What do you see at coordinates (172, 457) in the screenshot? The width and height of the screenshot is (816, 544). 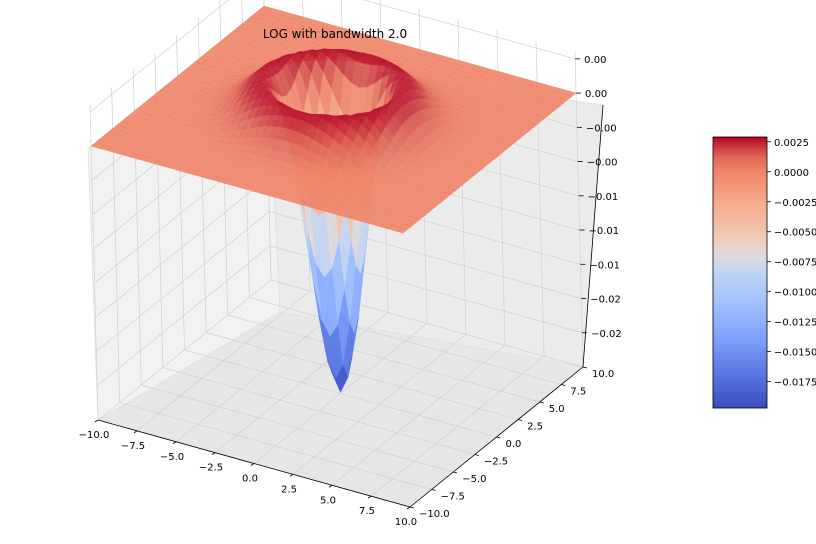 I see `x-tick-label: −5.0` at bounding box center [172, 457].